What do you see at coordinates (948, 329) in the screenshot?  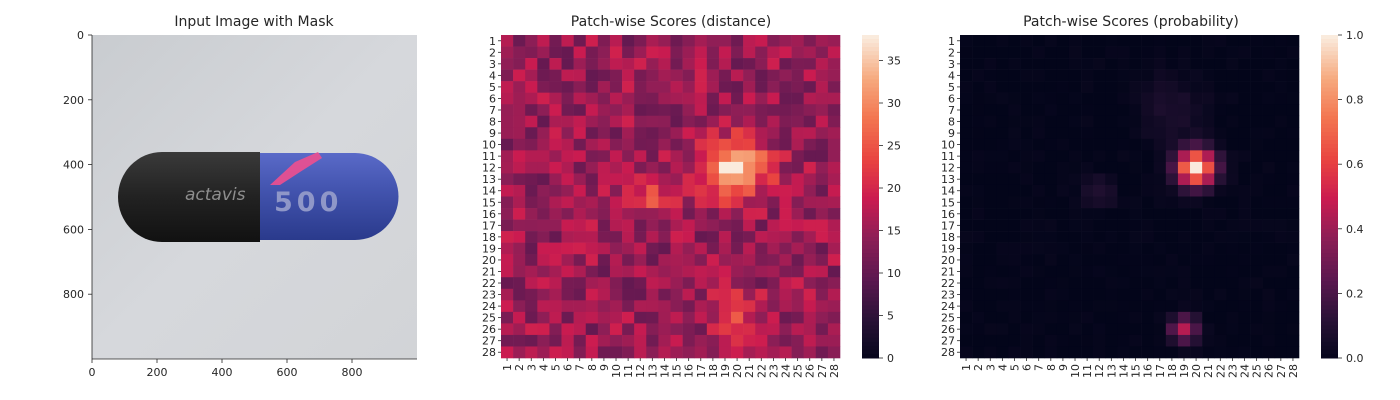 I see `row-label: 26` at bounding box center [948, 329].